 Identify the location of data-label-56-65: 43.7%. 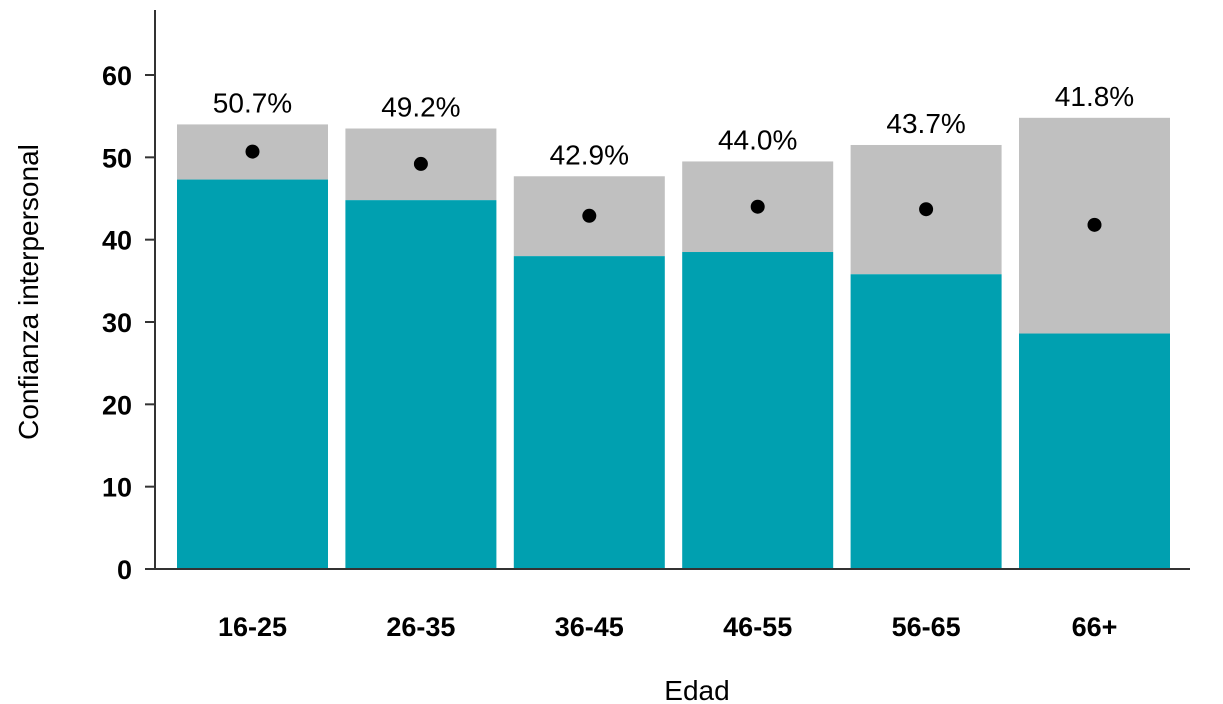
(925, 123).